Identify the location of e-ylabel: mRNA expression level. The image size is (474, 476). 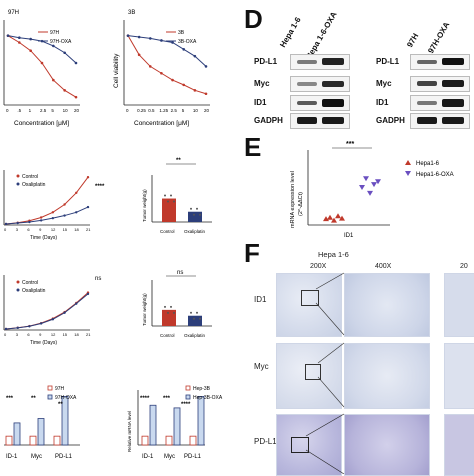
(293, 199).